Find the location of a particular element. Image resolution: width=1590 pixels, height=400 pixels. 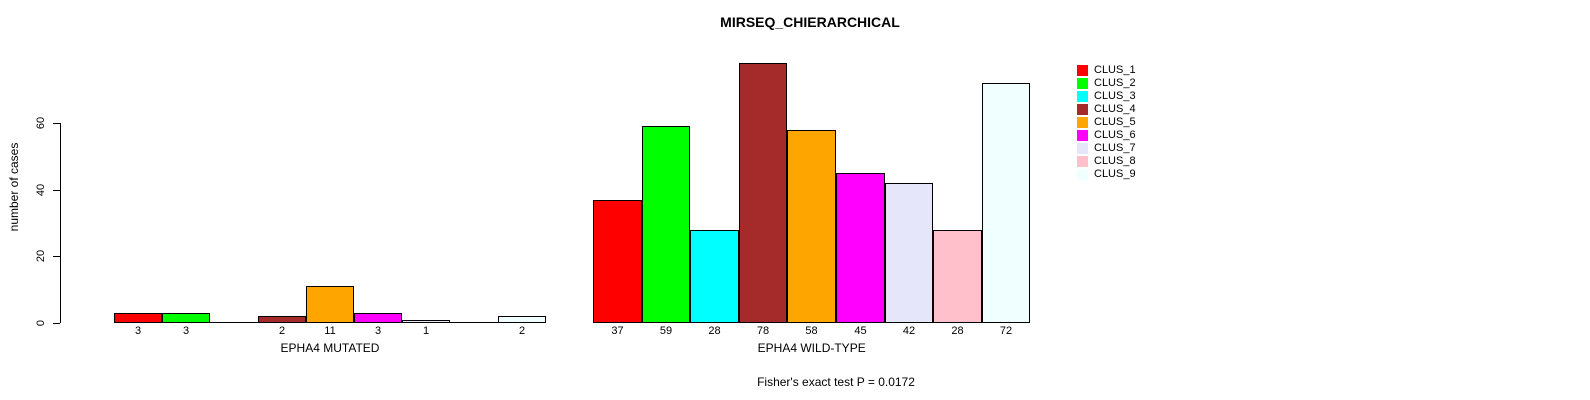

bar-value-label: 11 is located at coordinates (330, 331).